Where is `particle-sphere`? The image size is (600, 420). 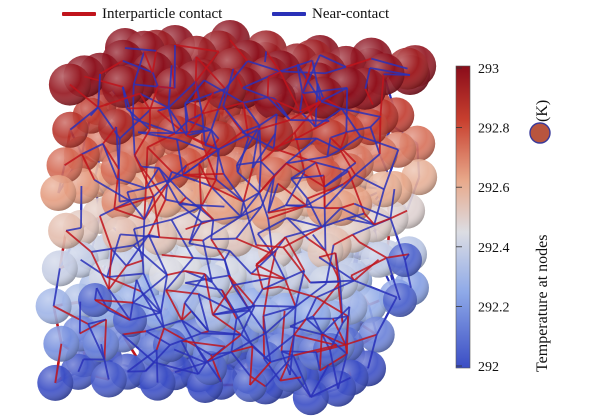 particle-sphere is located at coordinates (55, 382).